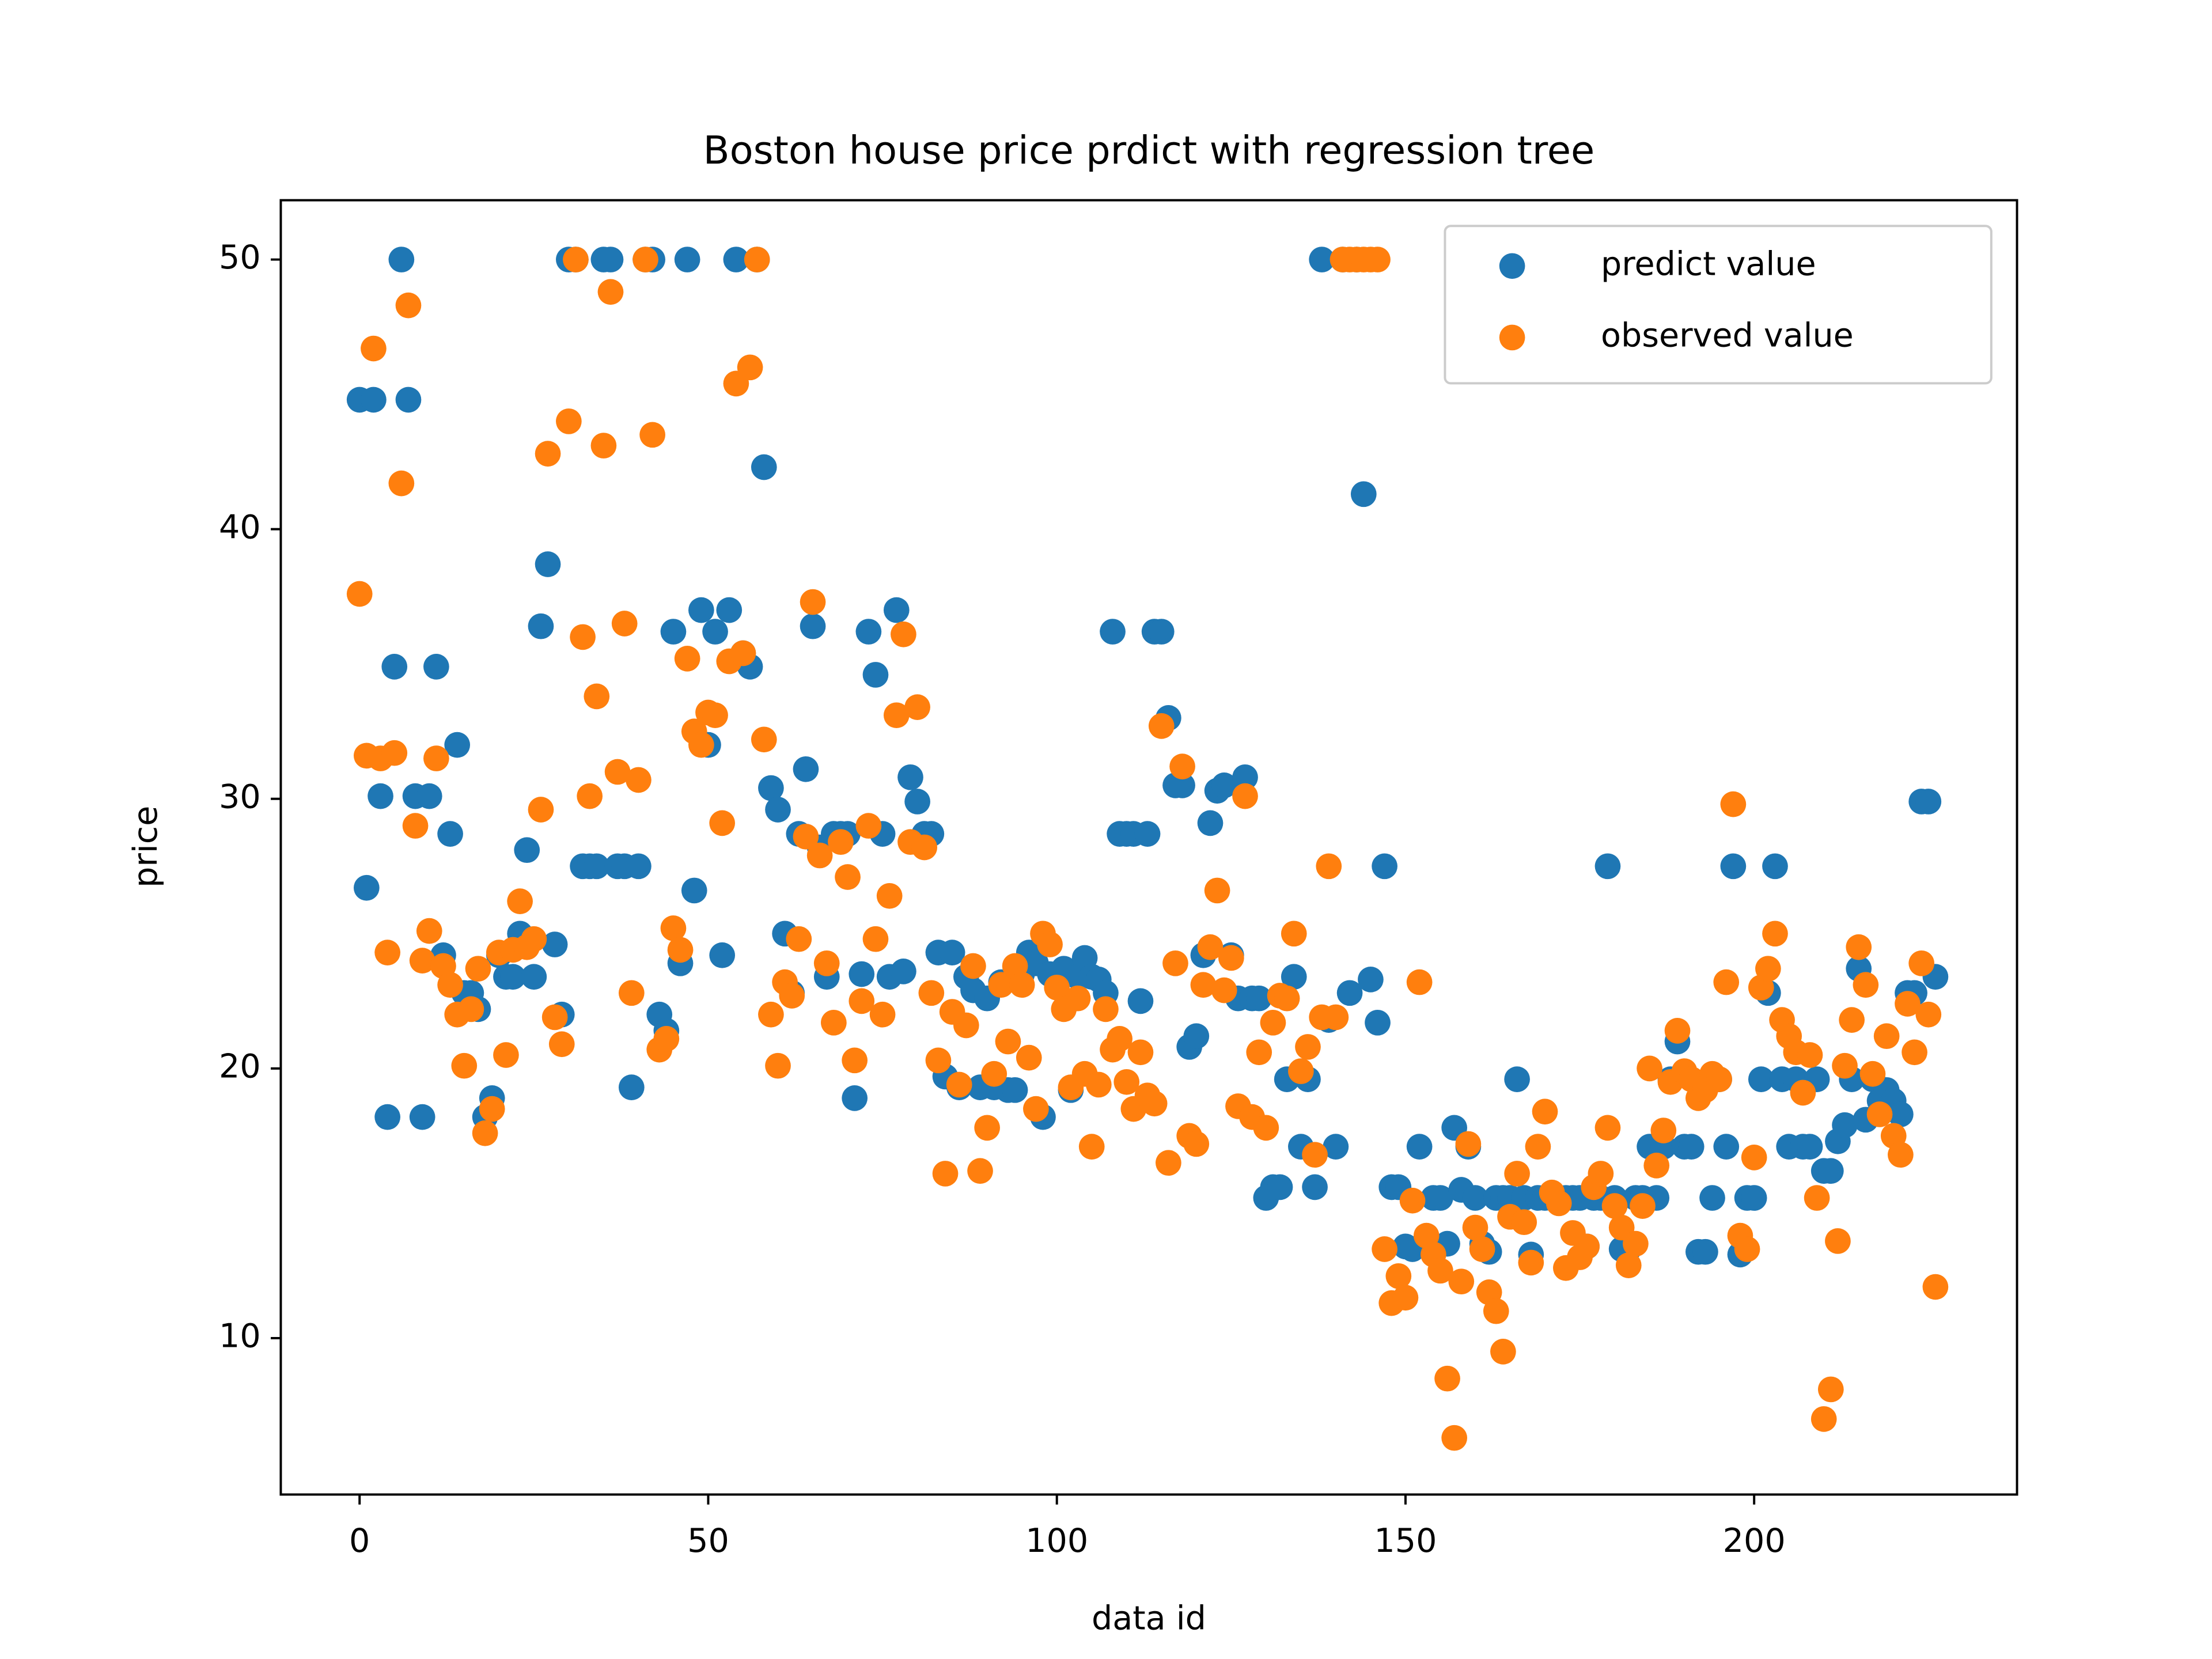 This screenshot has height=1659, width=2212. I want to click on x-tick-label: 0, so click(359, 1541).